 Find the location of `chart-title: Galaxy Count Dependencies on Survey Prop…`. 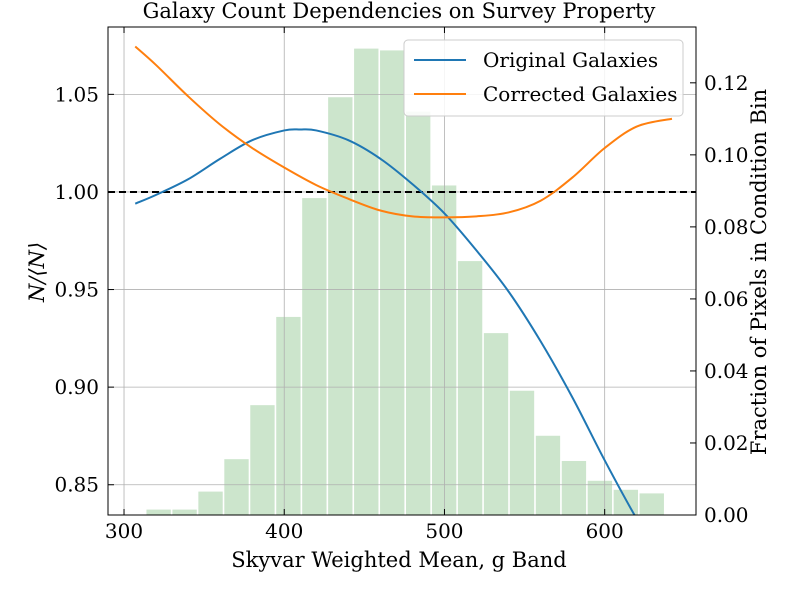

chart-title: Galaxy Count Dependencies on Survey Prop… is located at coordinates (399, 11).